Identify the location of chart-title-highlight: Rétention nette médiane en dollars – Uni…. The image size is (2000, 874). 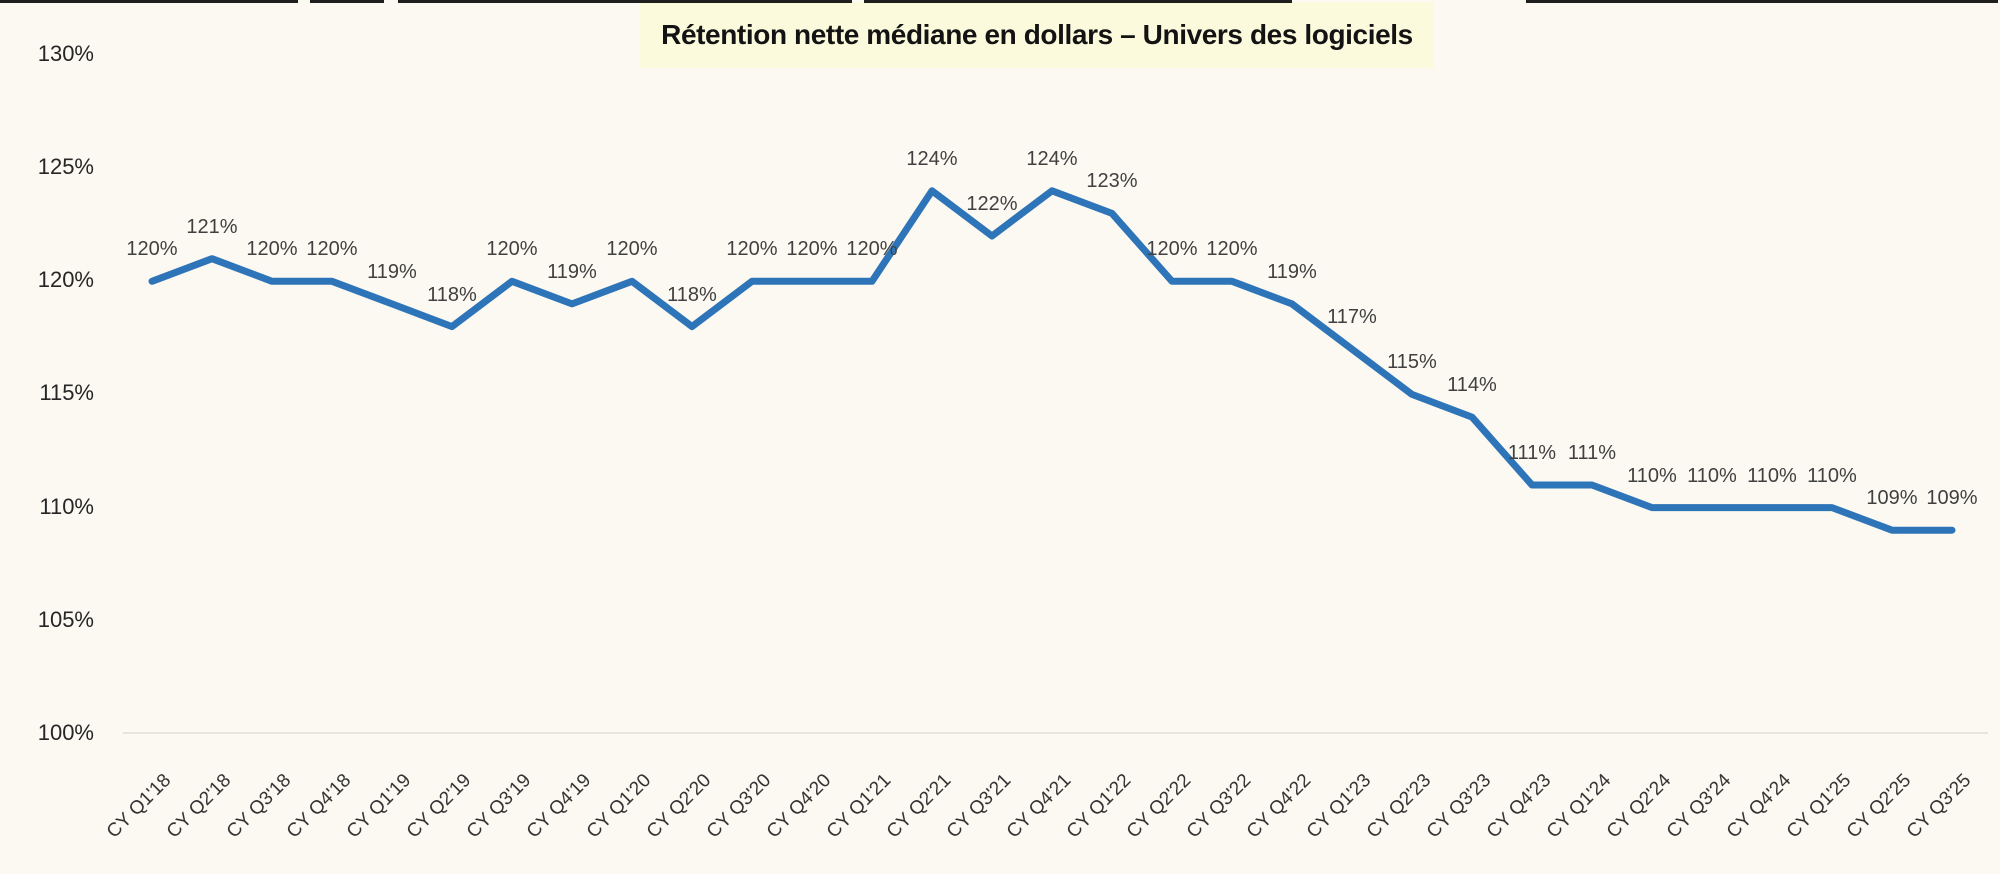
(1037, 35).